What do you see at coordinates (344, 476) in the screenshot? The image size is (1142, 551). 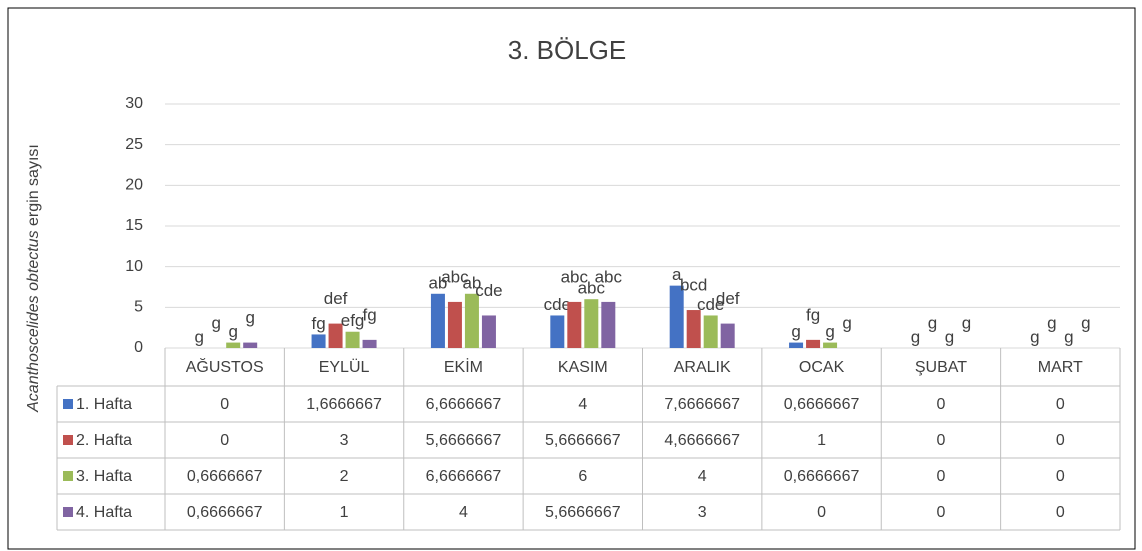 I see `table-cell: 2` at bounding box center [344, 476].